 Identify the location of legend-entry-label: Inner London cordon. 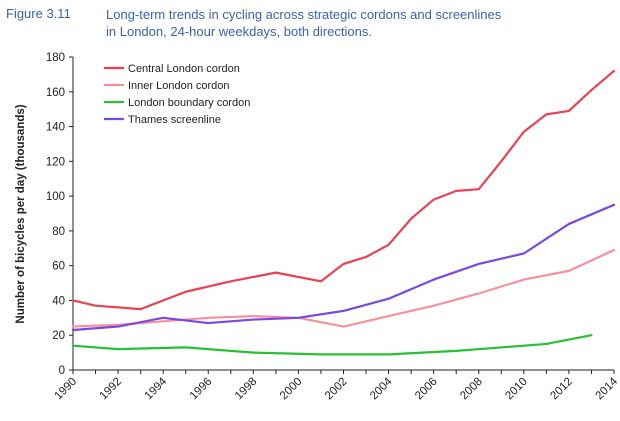
(179, 86).